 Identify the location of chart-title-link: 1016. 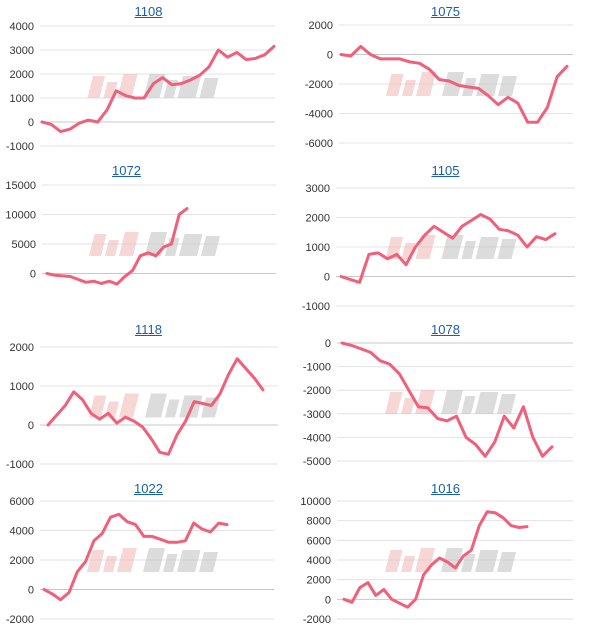
(445, 488).